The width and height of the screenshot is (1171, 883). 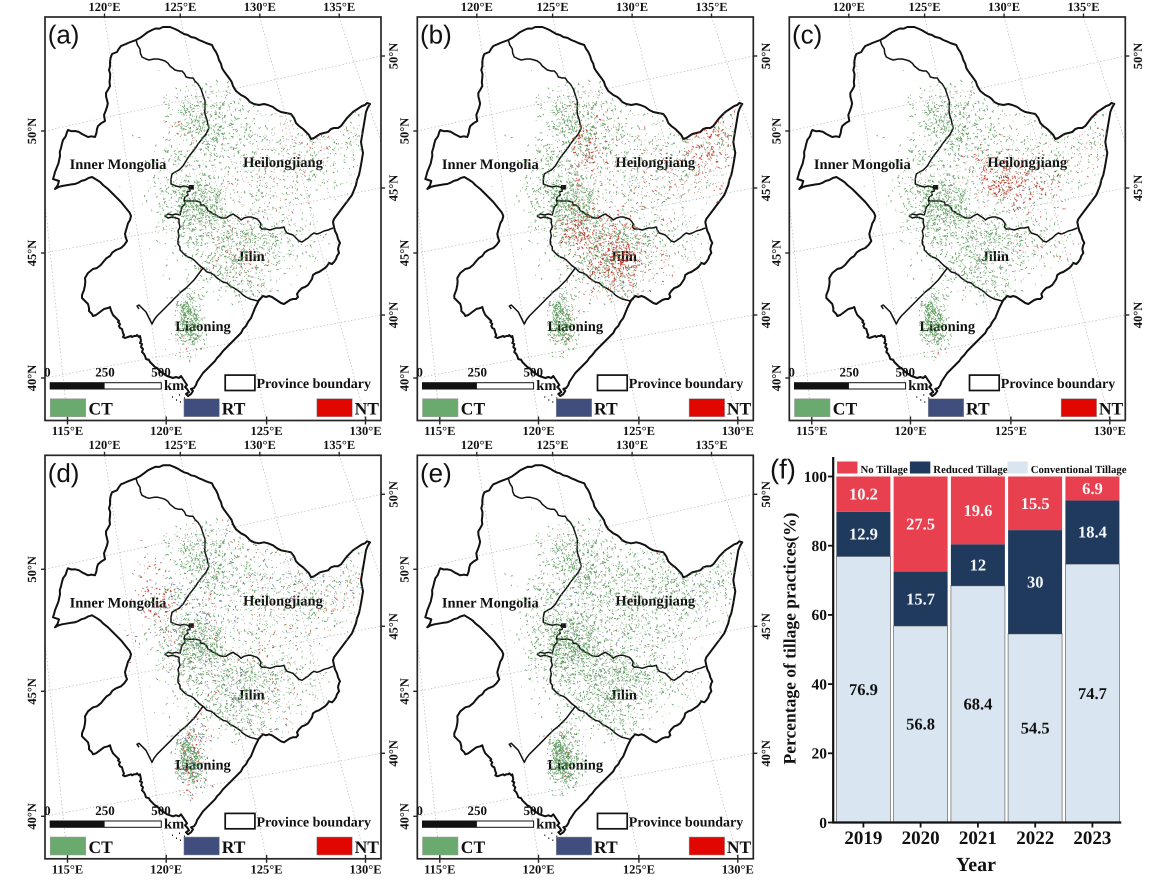 I want to click on svg-text: 10.2, so click(x=863, y=494).